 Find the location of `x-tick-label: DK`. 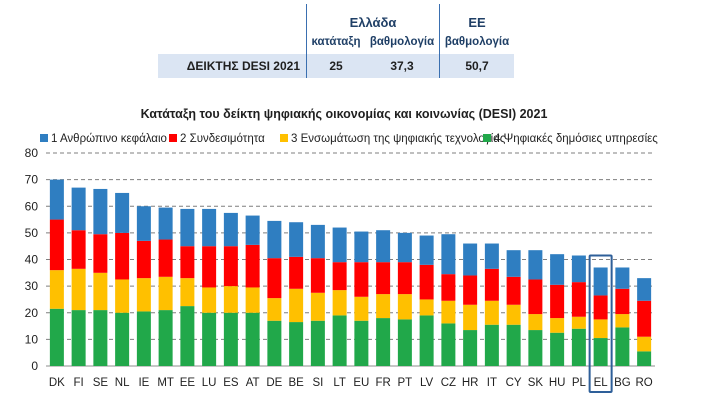

x-tick-label: DK is located at coordinates (57, 383).